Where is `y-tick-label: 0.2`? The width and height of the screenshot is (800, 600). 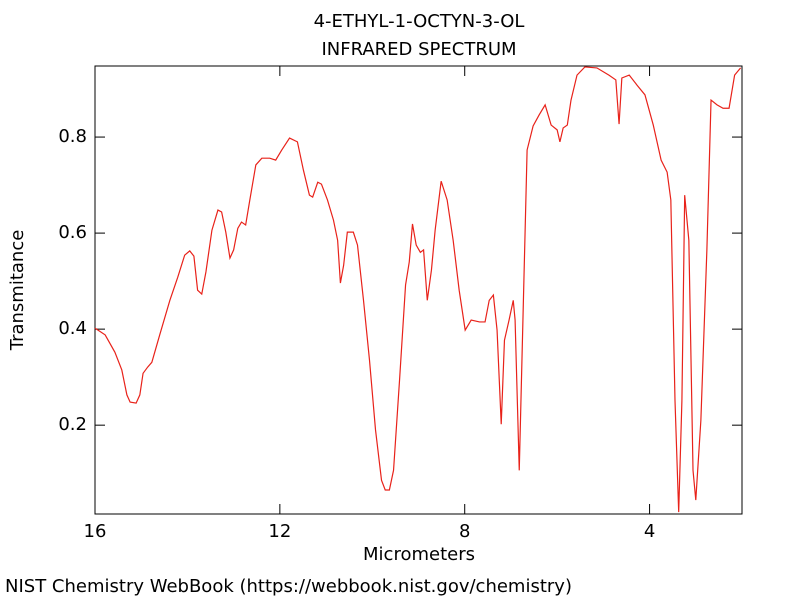 y-tick-label: 0.2 is located at coordinates (72, 424).